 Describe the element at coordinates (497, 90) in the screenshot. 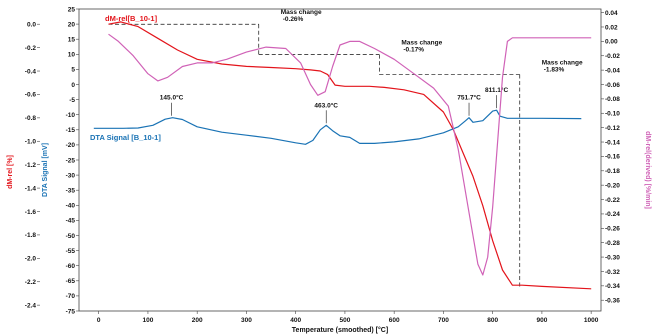

I see `peak-label: 811.1°C` at that location.